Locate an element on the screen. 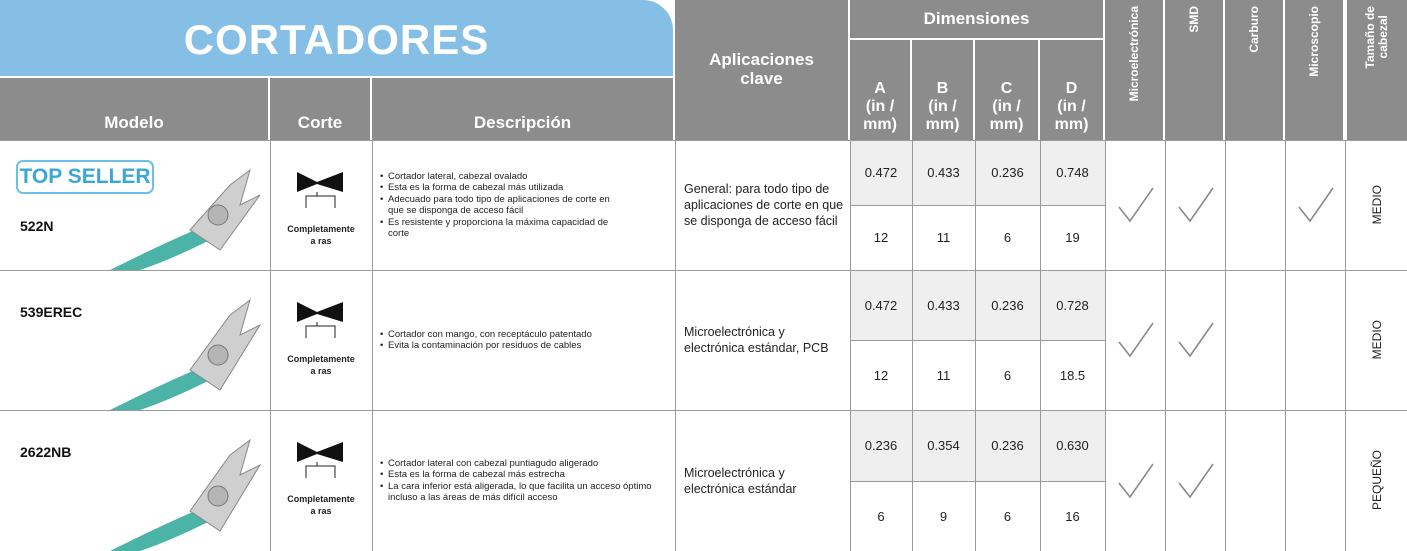 This screenshot has height=551, width=1407. header-cut: Corte is located at coordinates (320, 109).